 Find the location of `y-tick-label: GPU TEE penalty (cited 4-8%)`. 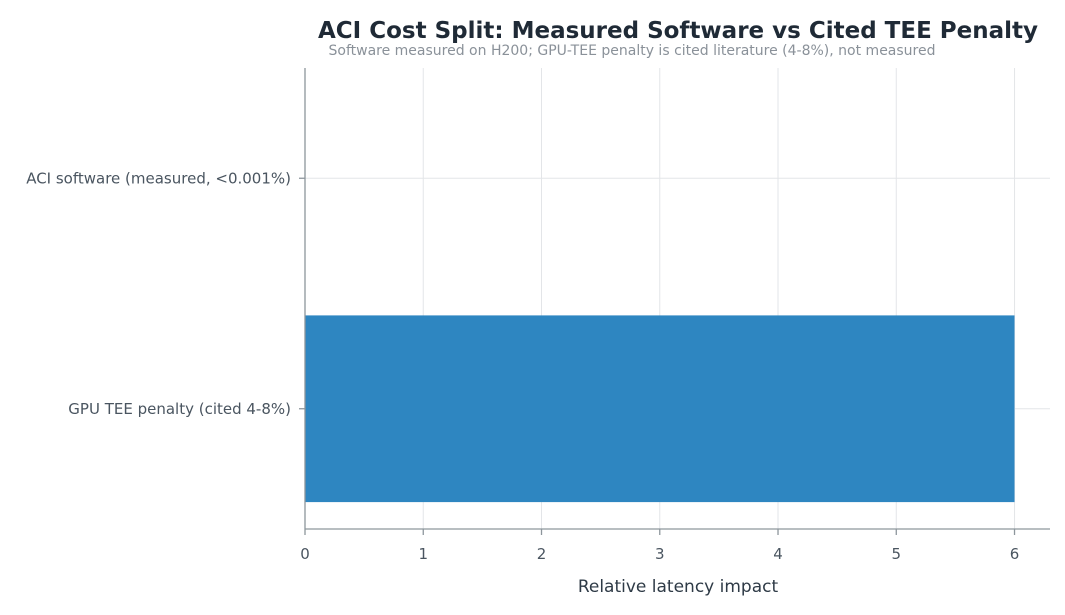

y-tick-label: GPU TEE penalty (cited 4-8%) is located at coordinates (179, 409).